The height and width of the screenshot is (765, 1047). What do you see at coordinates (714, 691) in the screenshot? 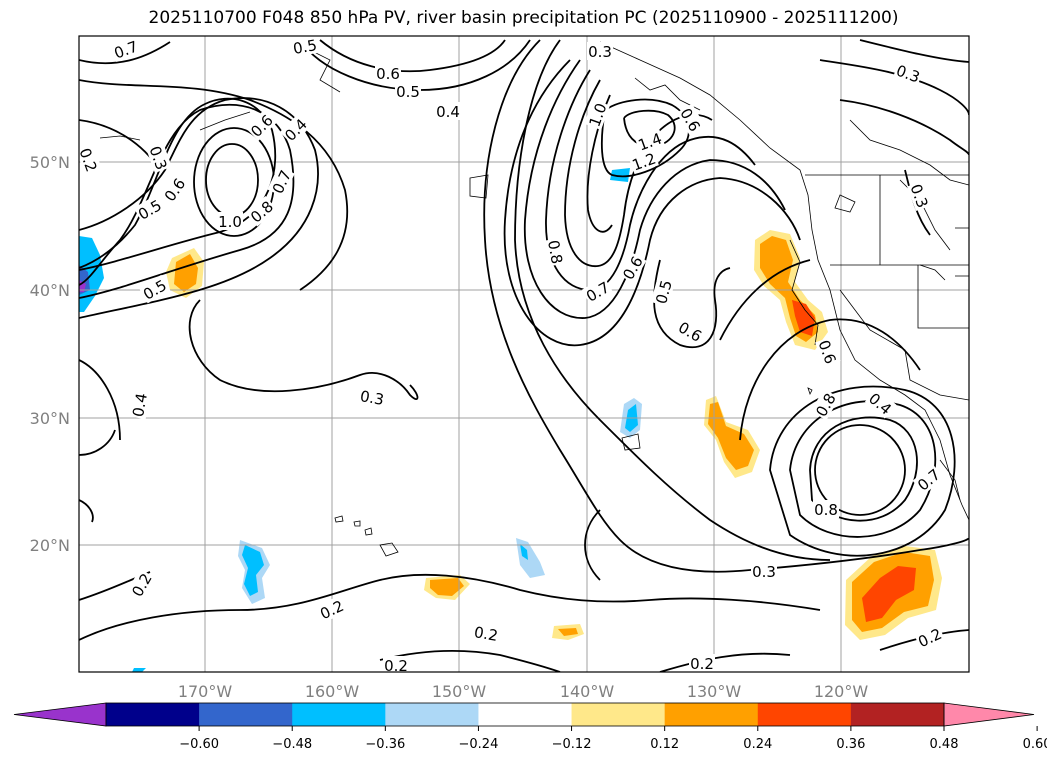
I see `lon-label: 130°W` at bounding box center [714, 691].